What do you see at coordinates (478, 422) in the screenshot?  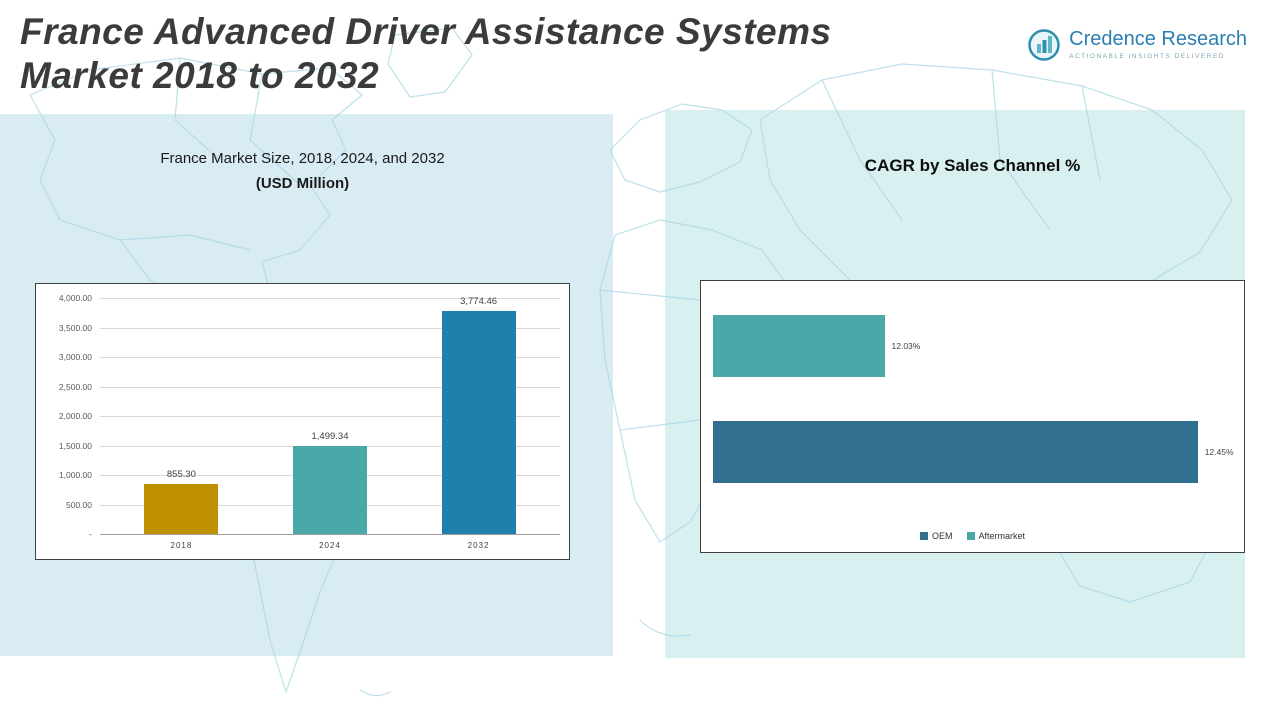 I see `bar-2032` at bounding box center [478, 422].